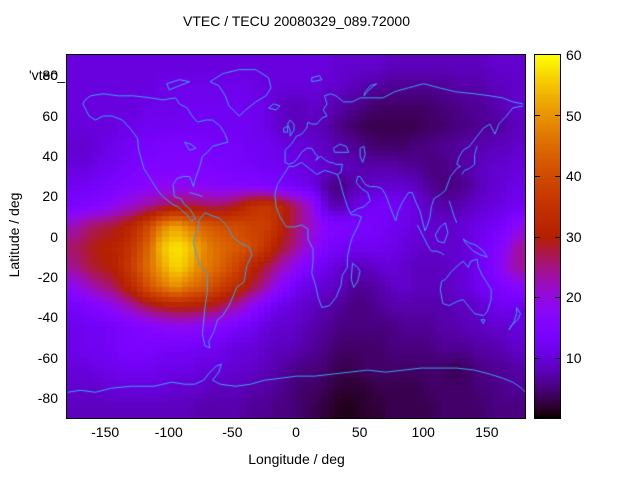 The height and width of the screenshot is (480, 640). Describe the element at coordinates (50, 196) in the screenshot. I see `y-tick-label: 20` at that location.